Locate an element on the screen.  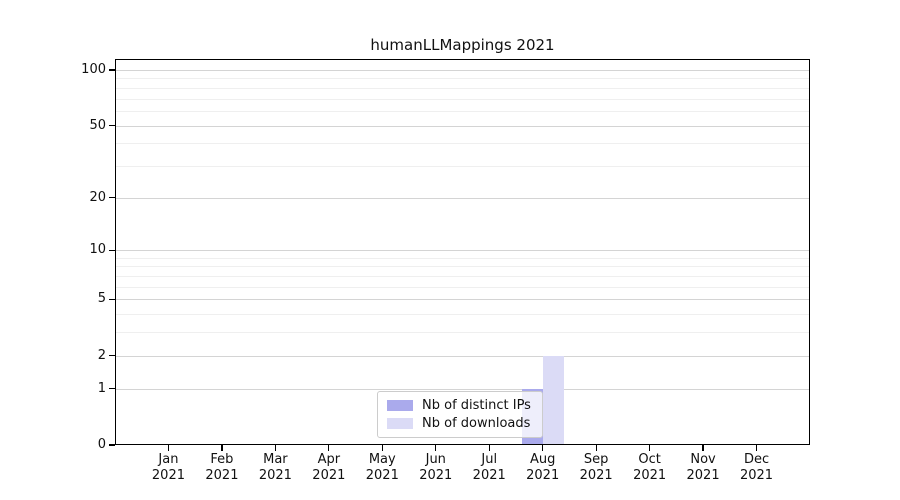
x-tick-month: Jan is located at coordinates (168, 459).